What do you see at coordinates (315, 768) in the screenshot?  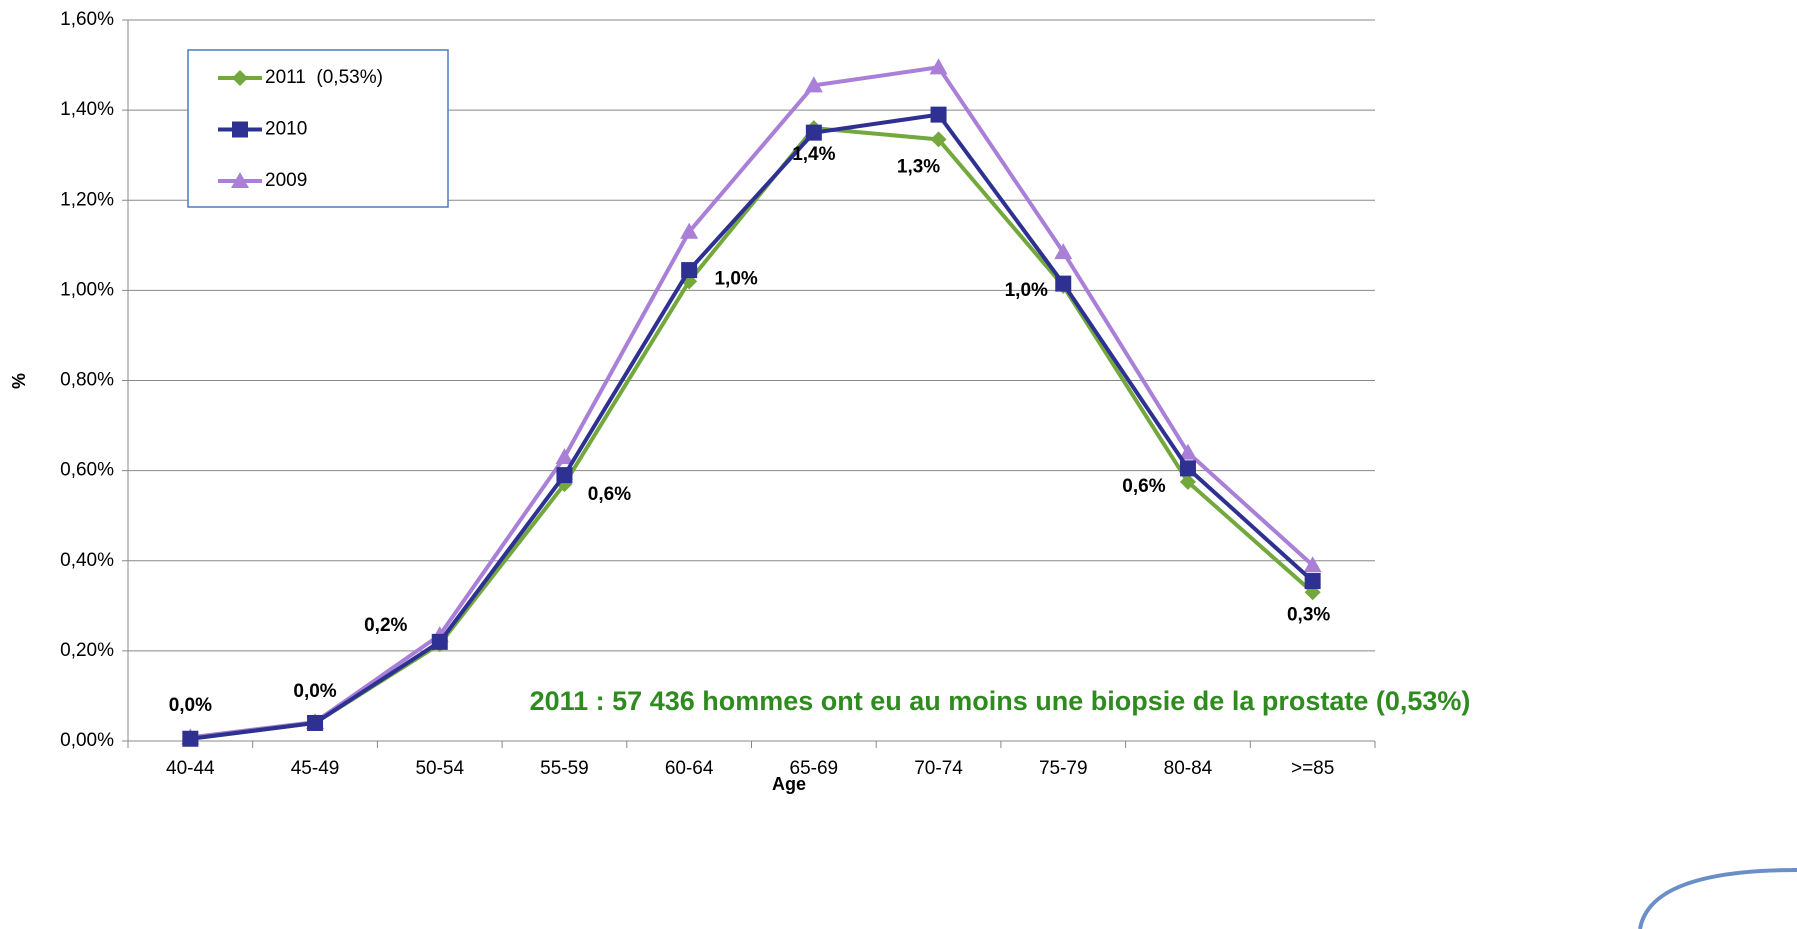 I see `x-tick-label: 45-49` at bounding box center [315, 768].